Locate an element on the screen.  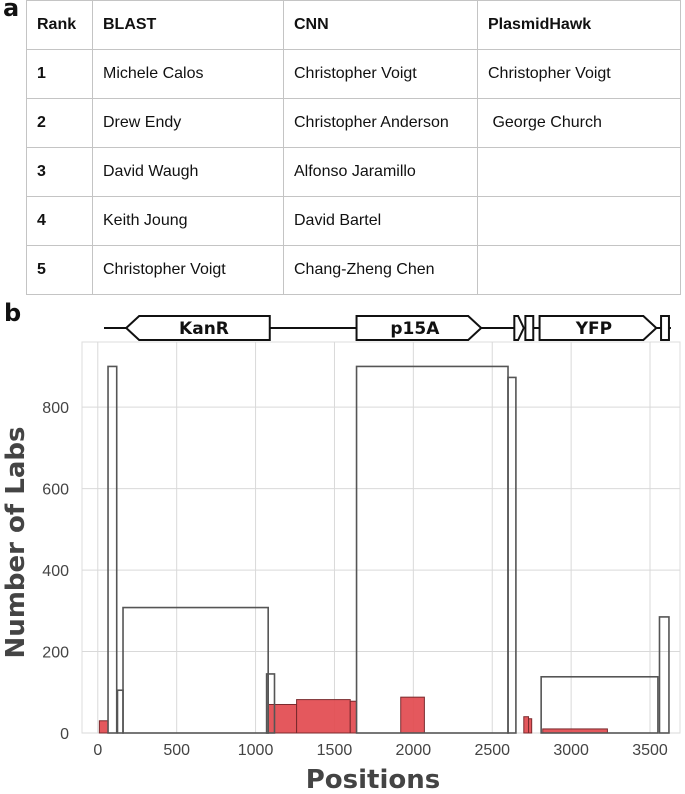
cnn-cell: Christopher Anderson is located at coordinates (380, 123).